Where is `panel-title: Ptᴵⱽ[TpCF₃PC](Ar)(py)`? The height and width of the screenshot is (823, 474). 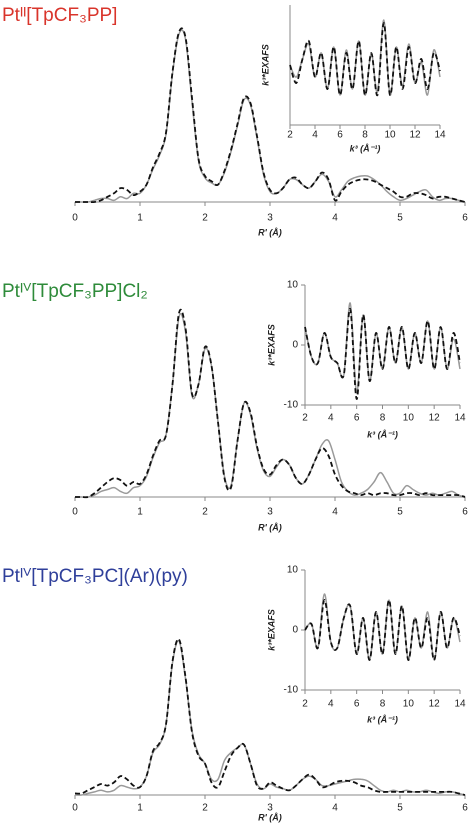 panel-title: Ptᴵⱽ[TpCF₃PC](Ar)(py) is located at coordinates (95, 576).